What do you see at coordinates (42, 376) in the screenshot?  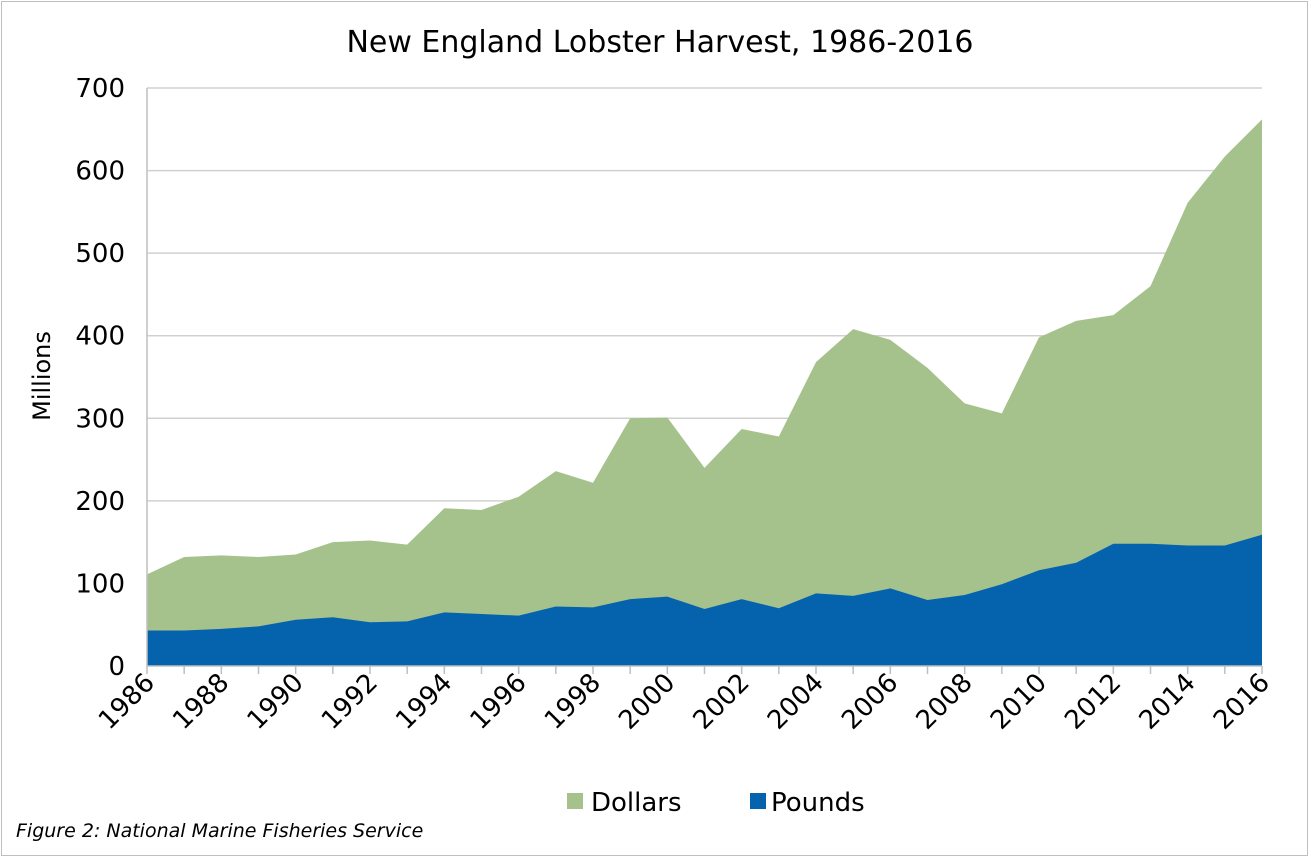 I see `y-axis-title: Millions` at bounding box center [42, 376].